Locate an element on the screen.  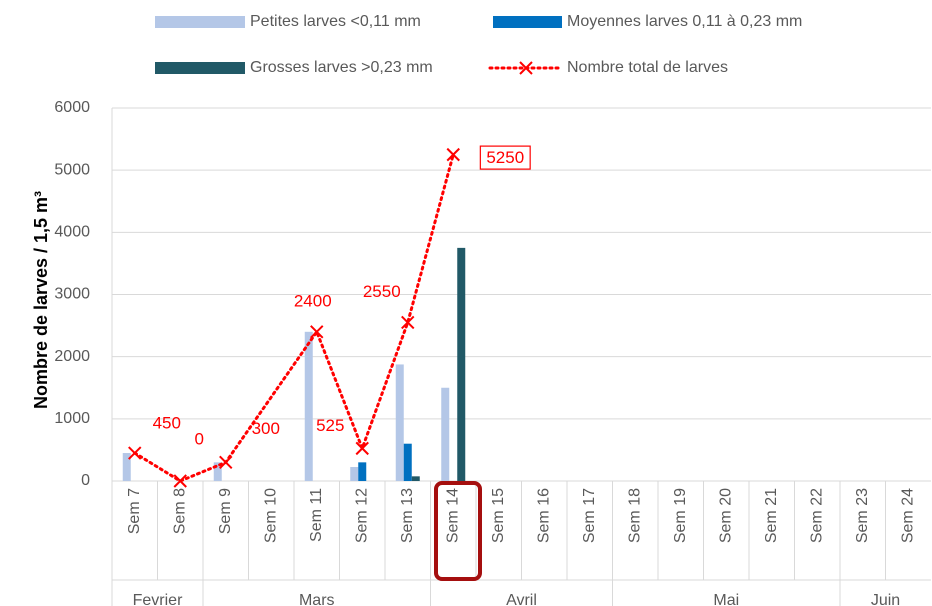
x-tick-label: Sem 20 is located at coordinates (725, 515).